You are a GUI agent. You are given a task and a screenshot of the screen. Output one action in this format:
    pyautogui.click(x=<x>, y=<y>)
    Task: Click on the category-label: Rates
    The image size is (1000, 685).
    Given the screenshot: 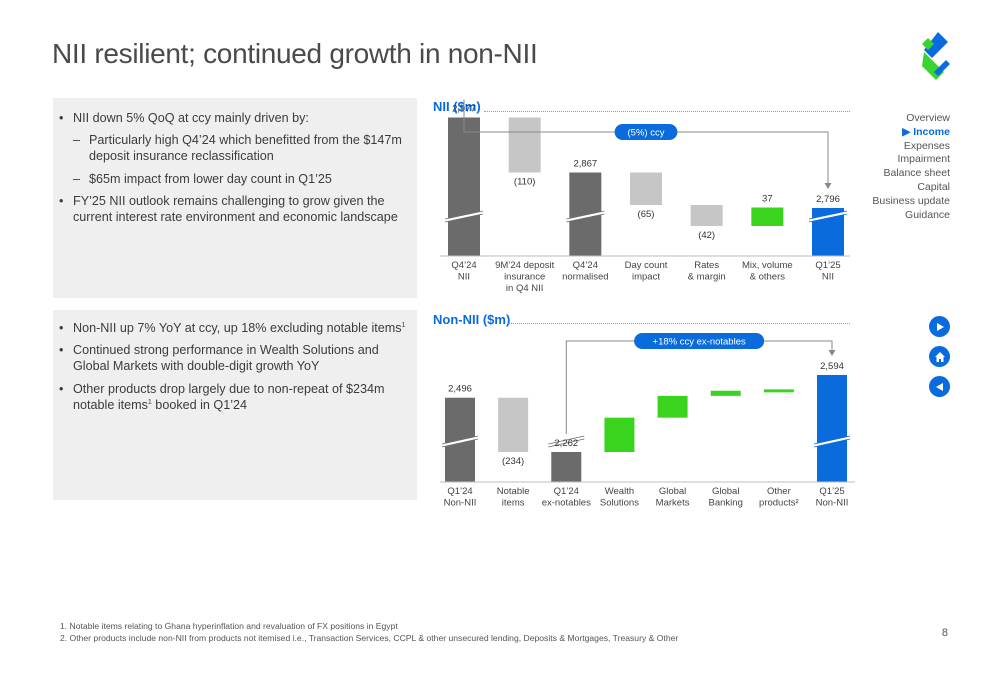 What is the action you would take?
    pyautogui.click(x=706, y=265)
    